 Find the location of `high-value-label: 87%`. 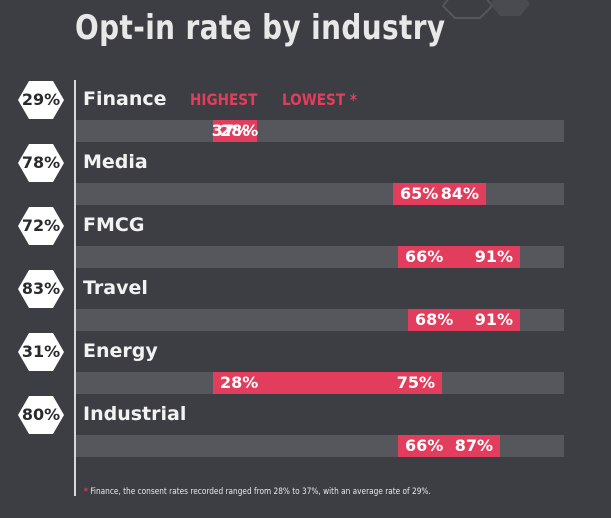

high-value-label: 87% is located at coordinates (473, 445).